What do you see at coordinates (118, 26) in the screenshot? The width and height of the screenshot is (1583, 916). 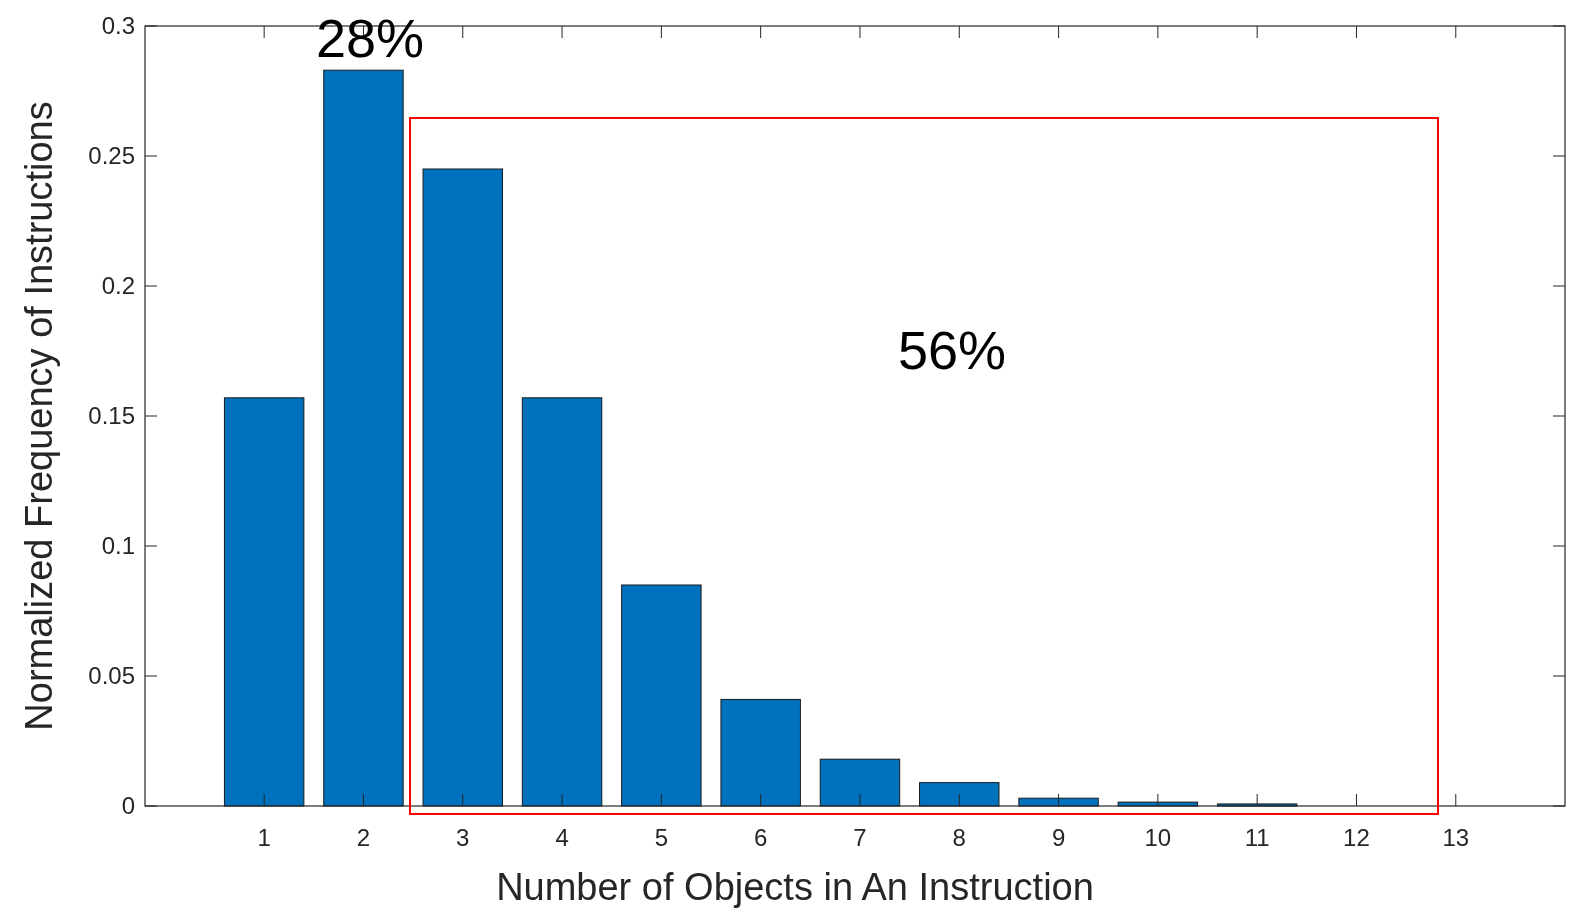 I see `y-tick-label: 0.3` at bounding box center [118, 26].